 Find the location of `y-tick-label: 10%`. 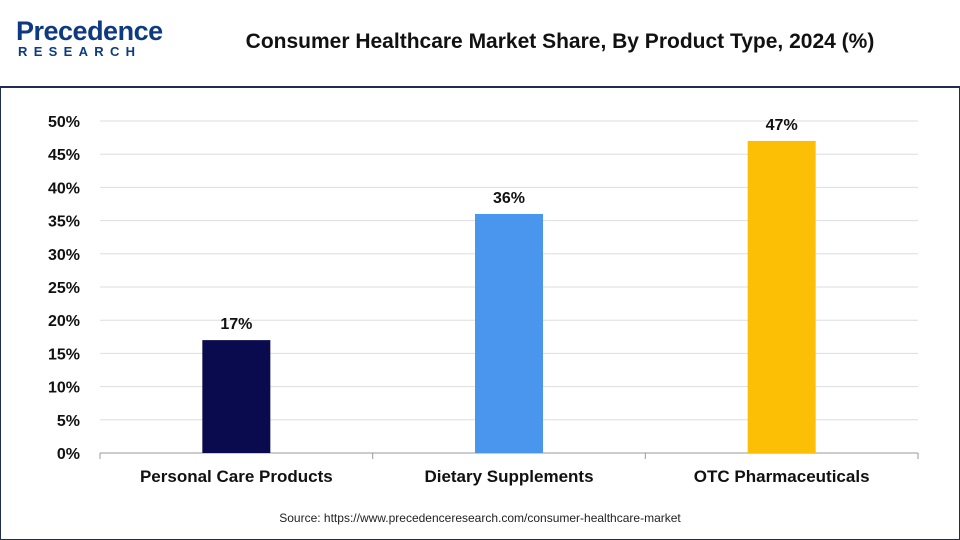

y-tick-label: 10% is located at coordinates (64, 388).